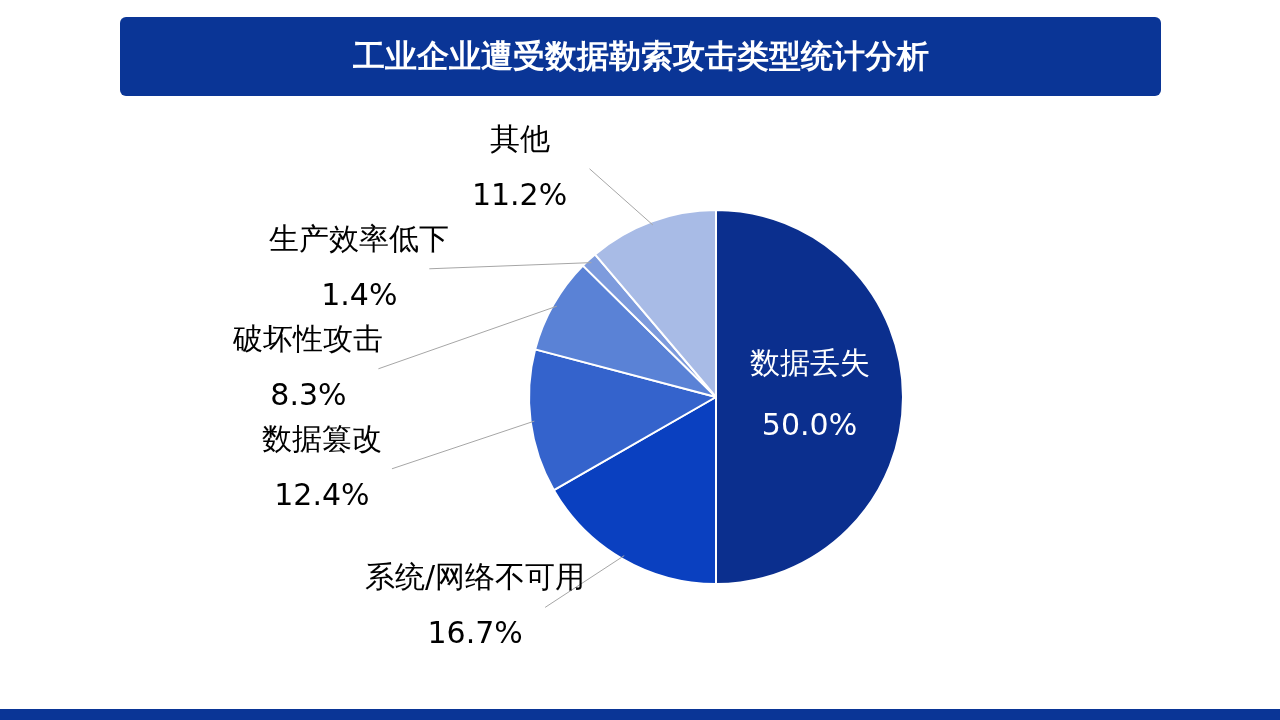 The height and width of the screenshot is (720, 1280). Describe the element at coordinates (359, 294) in the screenshot. I see `data-label: 1.4%` at that location.